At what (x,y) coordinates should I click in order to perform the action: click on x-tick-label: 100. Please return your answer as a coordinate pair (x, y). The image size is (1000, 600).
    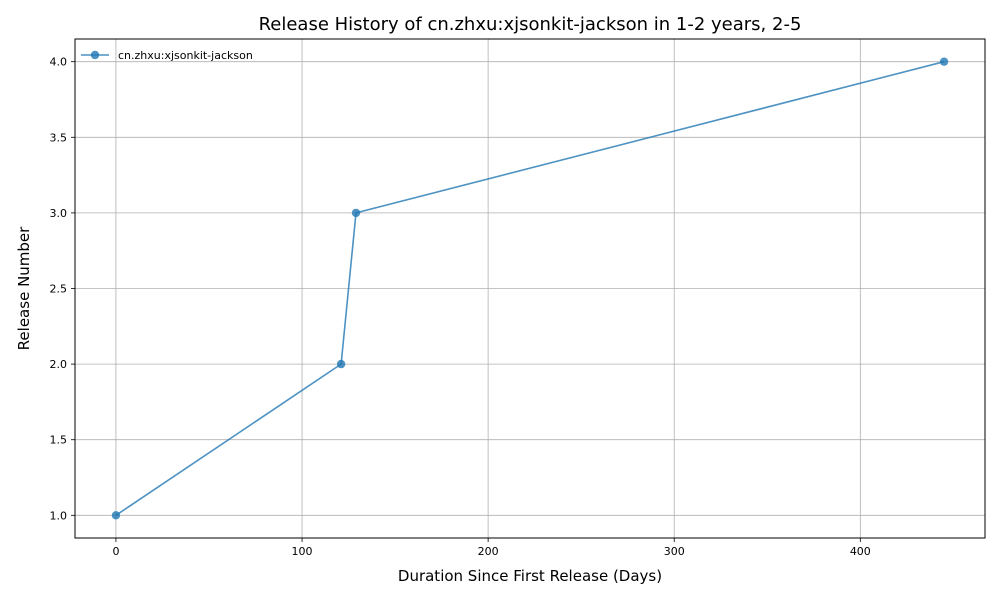
    Looking at the image, I should click on (302, 551).